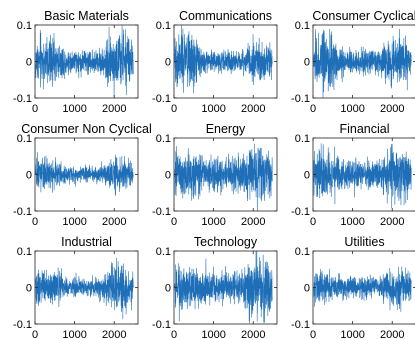 The height and width of the screenshot is (339, 415). Describe the element at coordinates (86, 129) in the screenshot. I see `subplot-title: Consumer Non Cyclical` at that location.